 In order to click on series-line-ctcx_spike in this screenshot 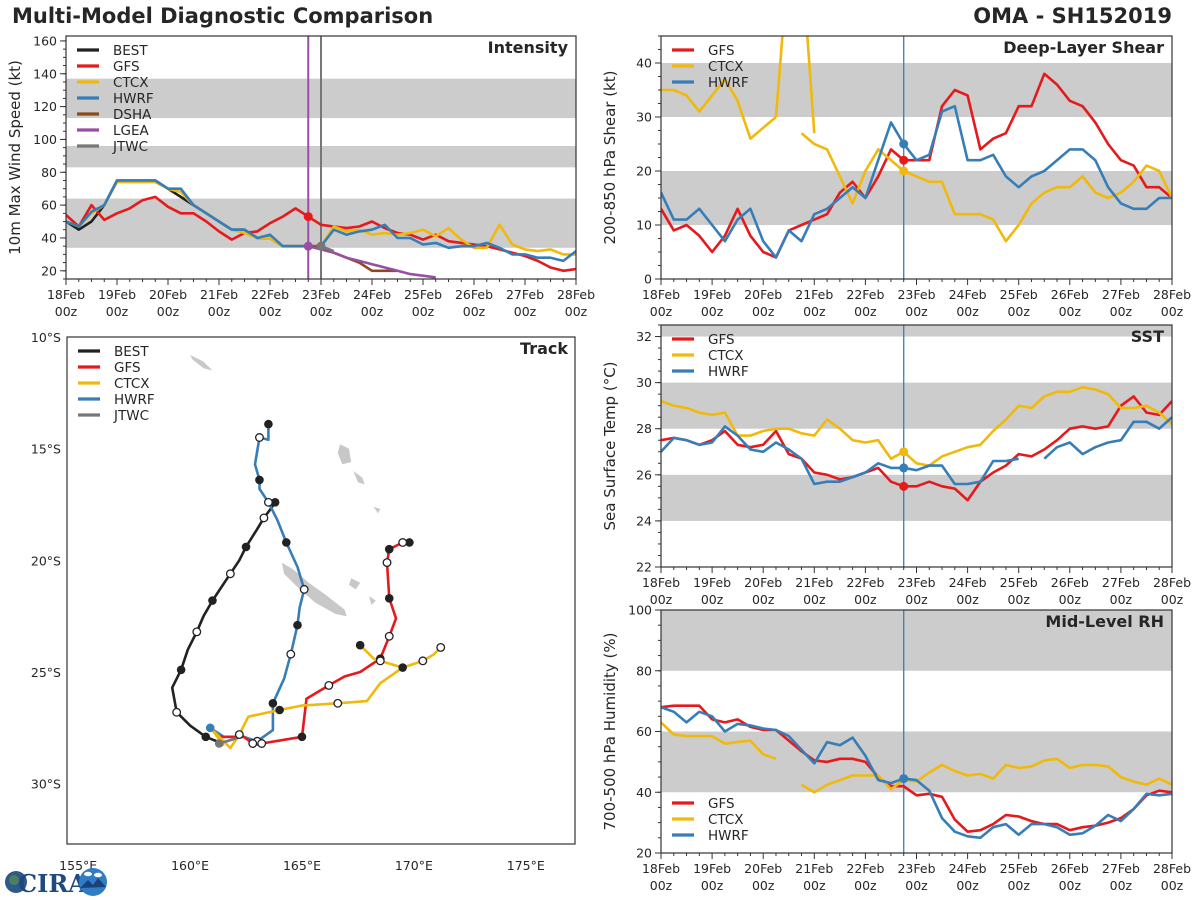, I will do `click(795, 85)`.